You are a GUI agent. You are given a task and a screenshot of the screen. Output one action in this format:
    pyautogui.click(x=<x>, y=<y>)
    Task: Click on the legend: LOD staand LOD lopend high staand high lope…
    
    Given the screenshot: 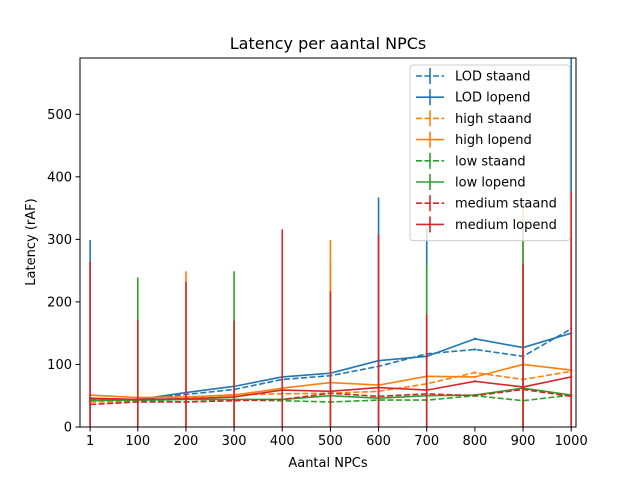 What is the action you would take?
    pyautogui.click(x=490, y=153)
    